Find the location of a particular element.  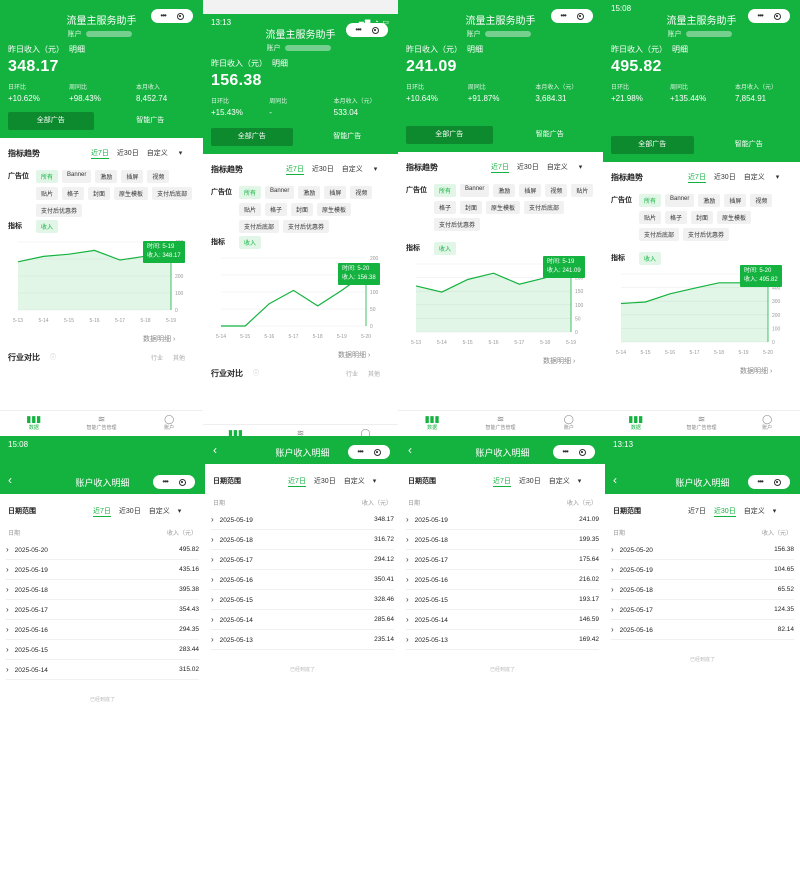

table-row: 2025-05-19 241.09 is located at coordinates (502, 520).